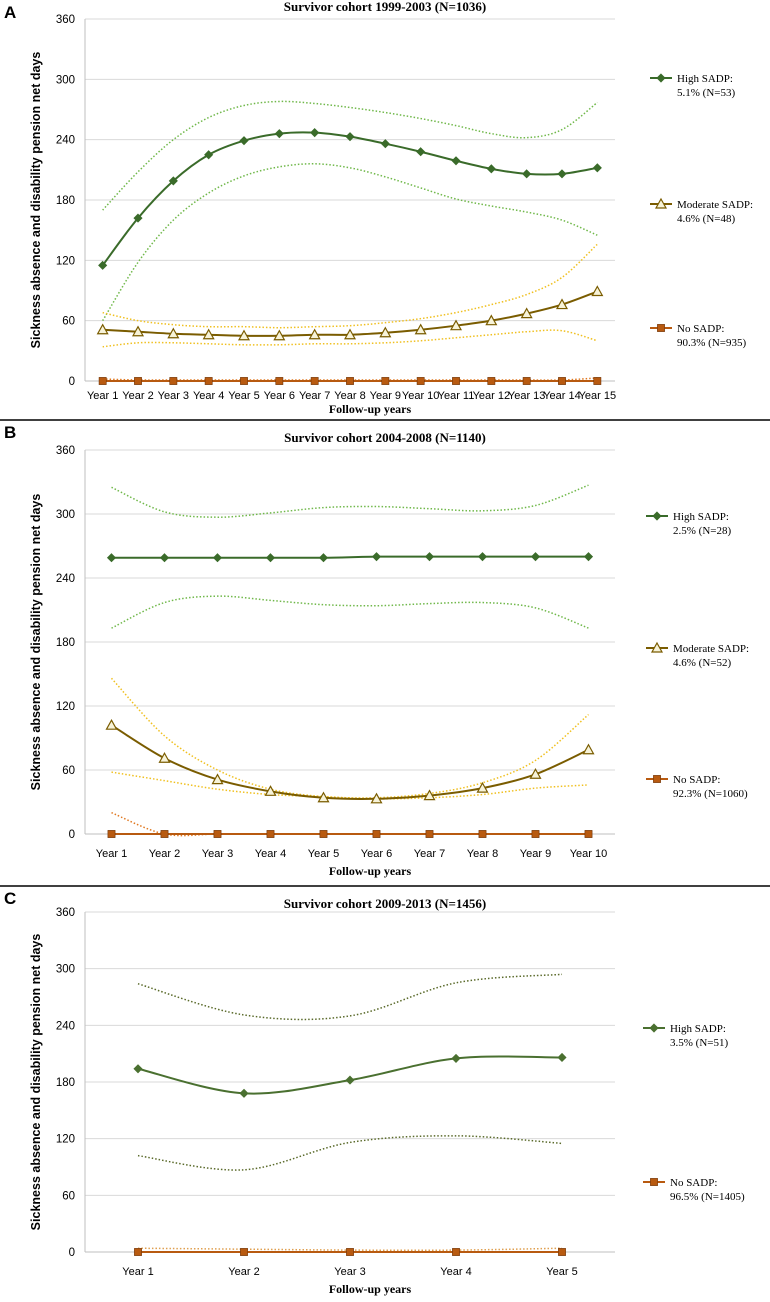  Describe the element at coordinates (421, 396) in the screenshot. I see `x-tick-label: Year 10` at that location.